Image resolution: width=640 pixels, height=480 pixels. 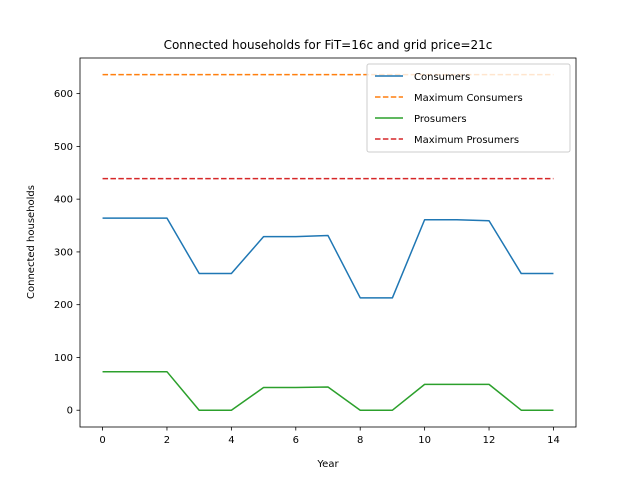 What do you see at coordinates (63, 200) in the screenshot?
I see `y-tick-label: 400` at bounding box center [63, 200].